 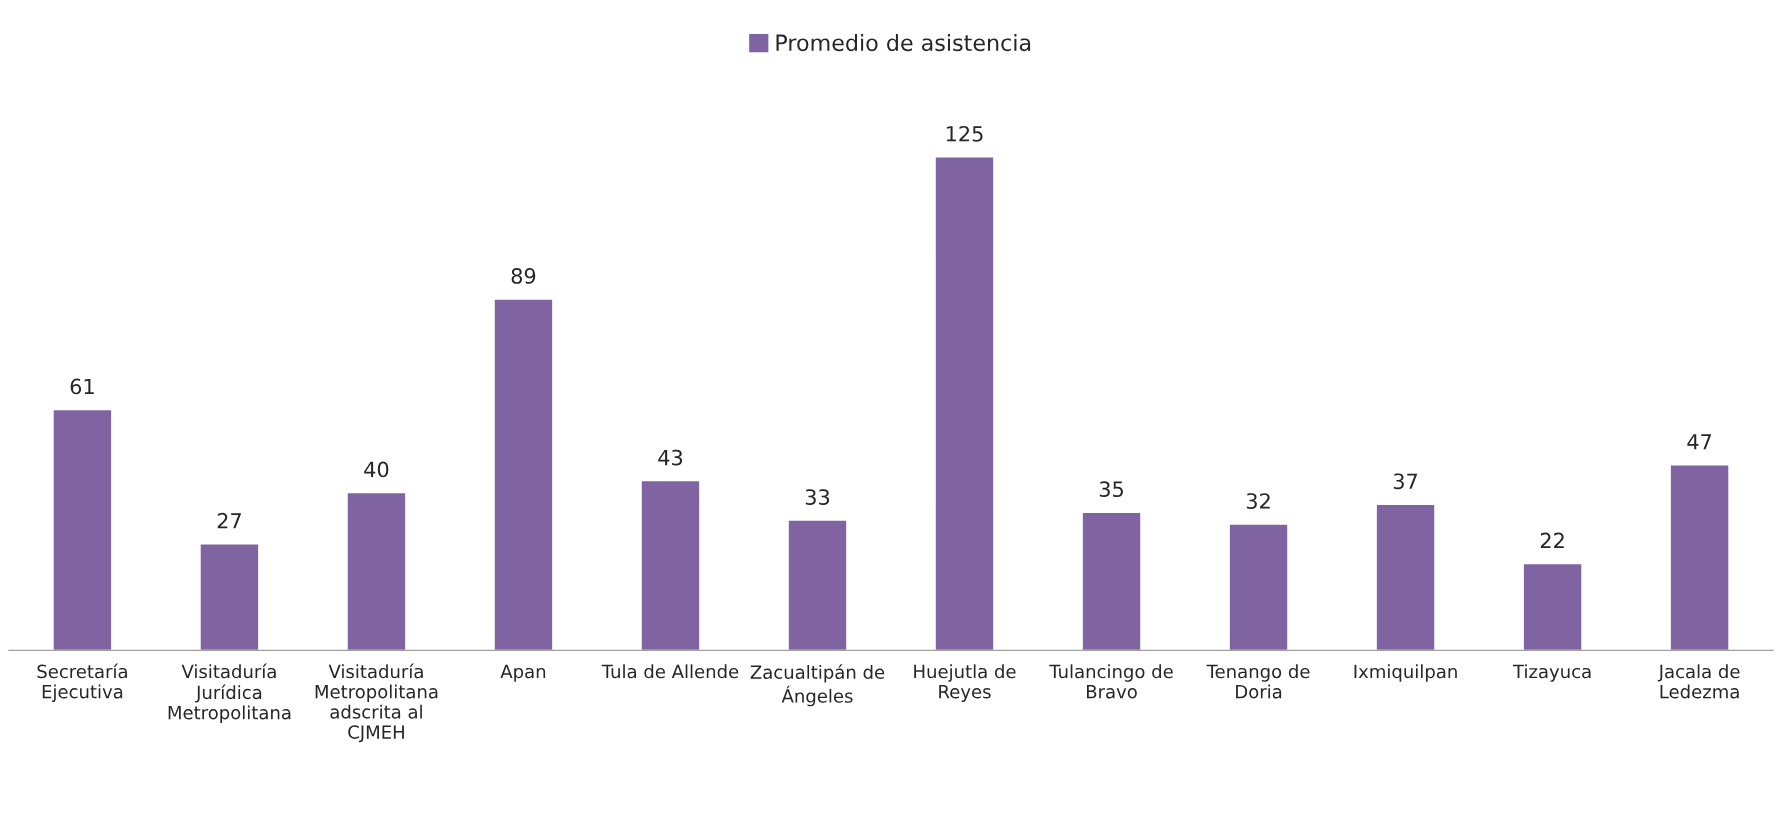 I want to click on x-tick-label: Jacala de Ledezma, so click(x=1698, y=681).